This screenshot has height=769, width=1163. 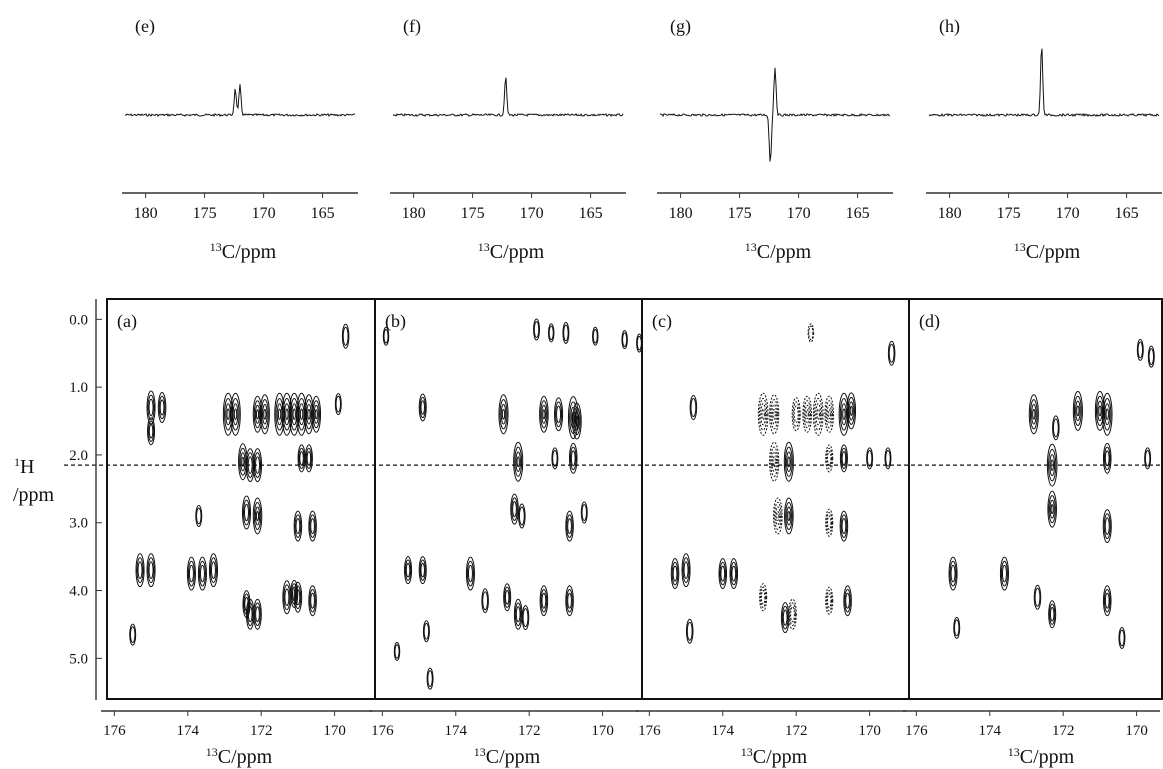 What do you see at coordinates (680, 26) in the screenshot?
I see `panel-label: (g)` at bounding box center [680, 26].